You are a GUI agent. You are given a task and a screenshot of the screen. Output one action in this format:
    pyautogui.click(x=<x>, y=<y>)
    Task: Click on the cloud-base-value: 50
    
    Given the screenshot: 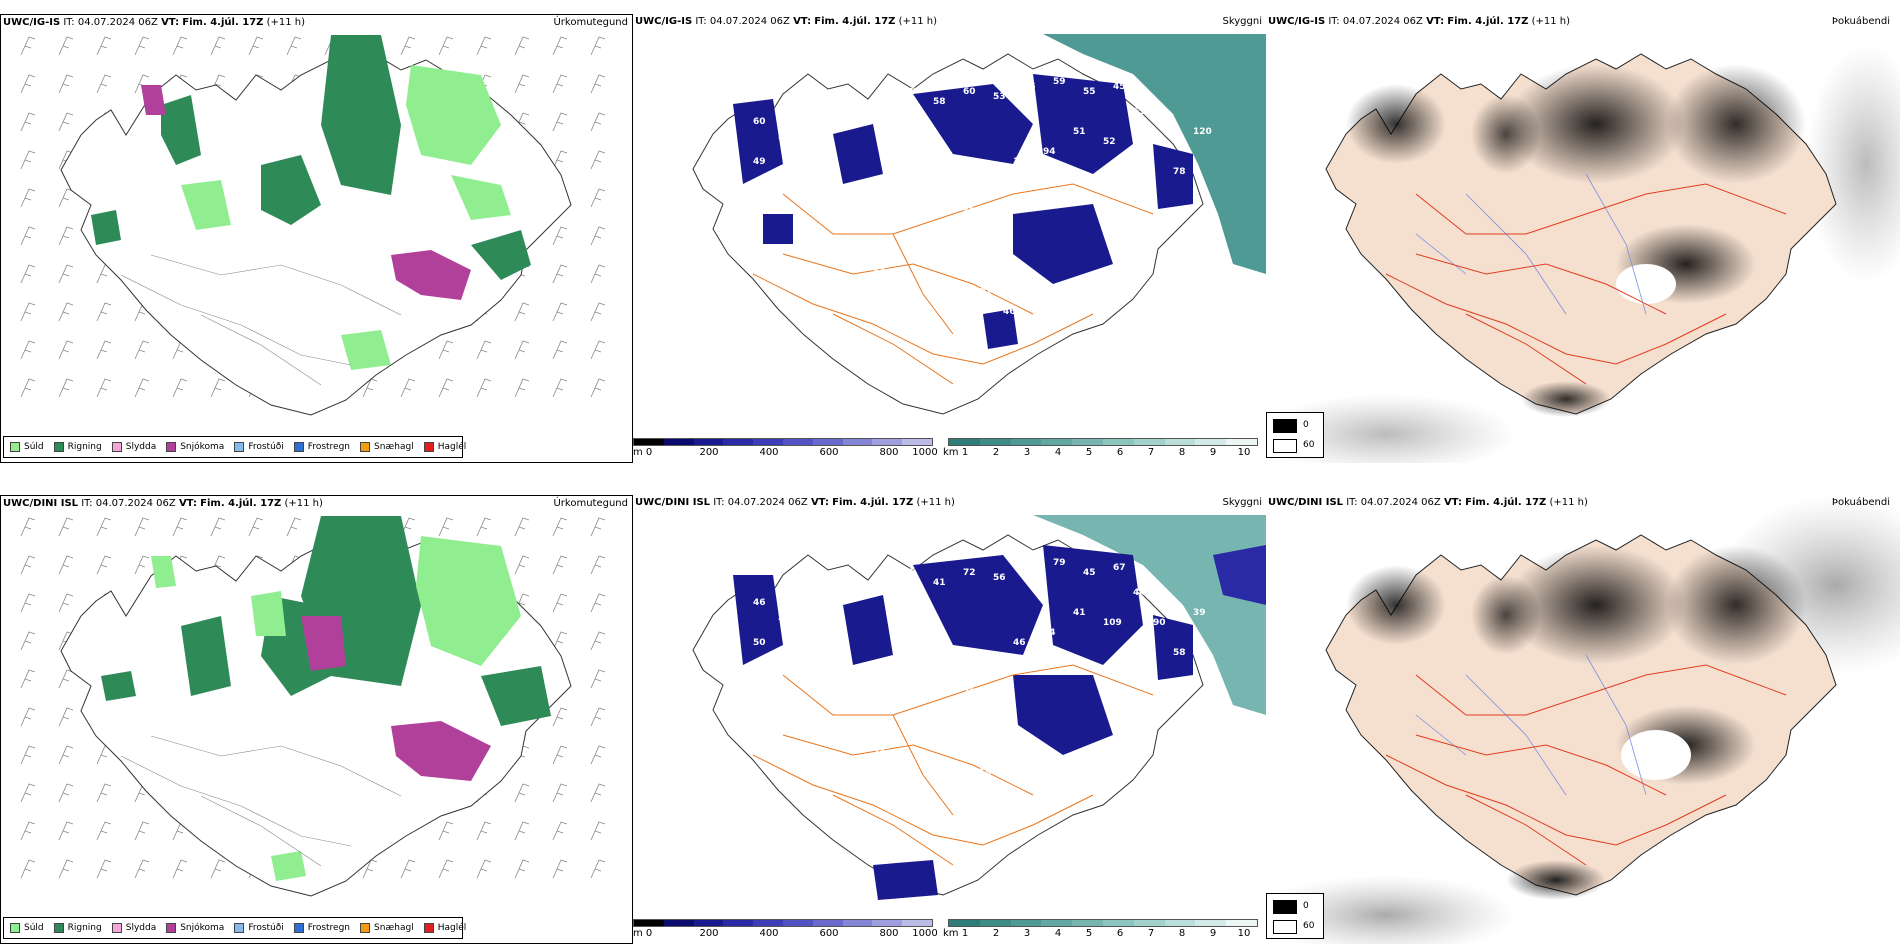 What is the action you would take?
    pyautogui.click(x=759, y=548)
    